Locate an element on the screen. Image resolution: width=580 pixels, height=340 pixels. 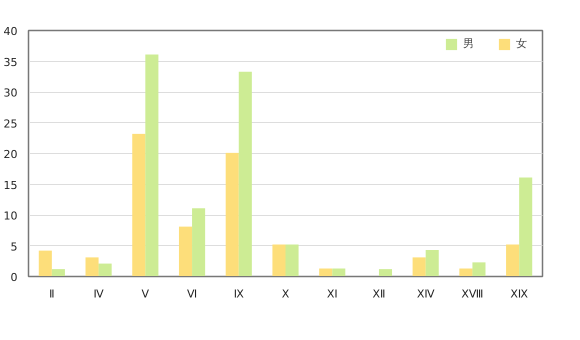
y-tick-label: 25 is located at coordinates (11, 123).